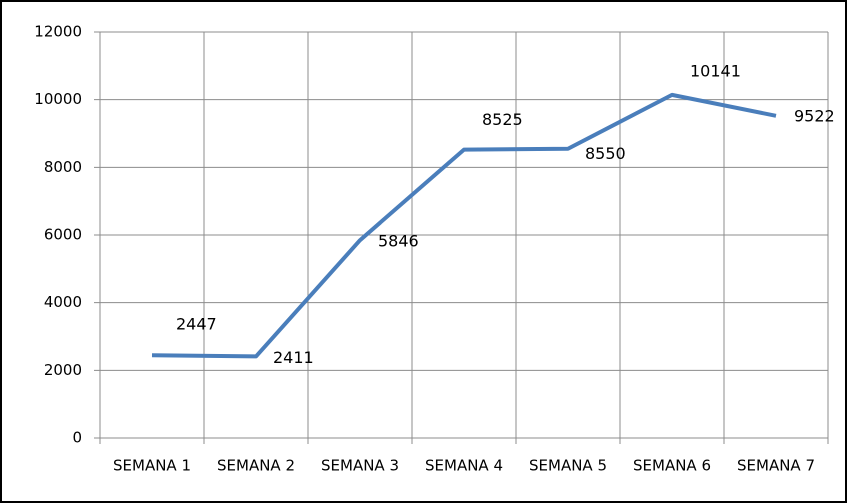  I want to click on data-label: 10141, so click(715, 70).